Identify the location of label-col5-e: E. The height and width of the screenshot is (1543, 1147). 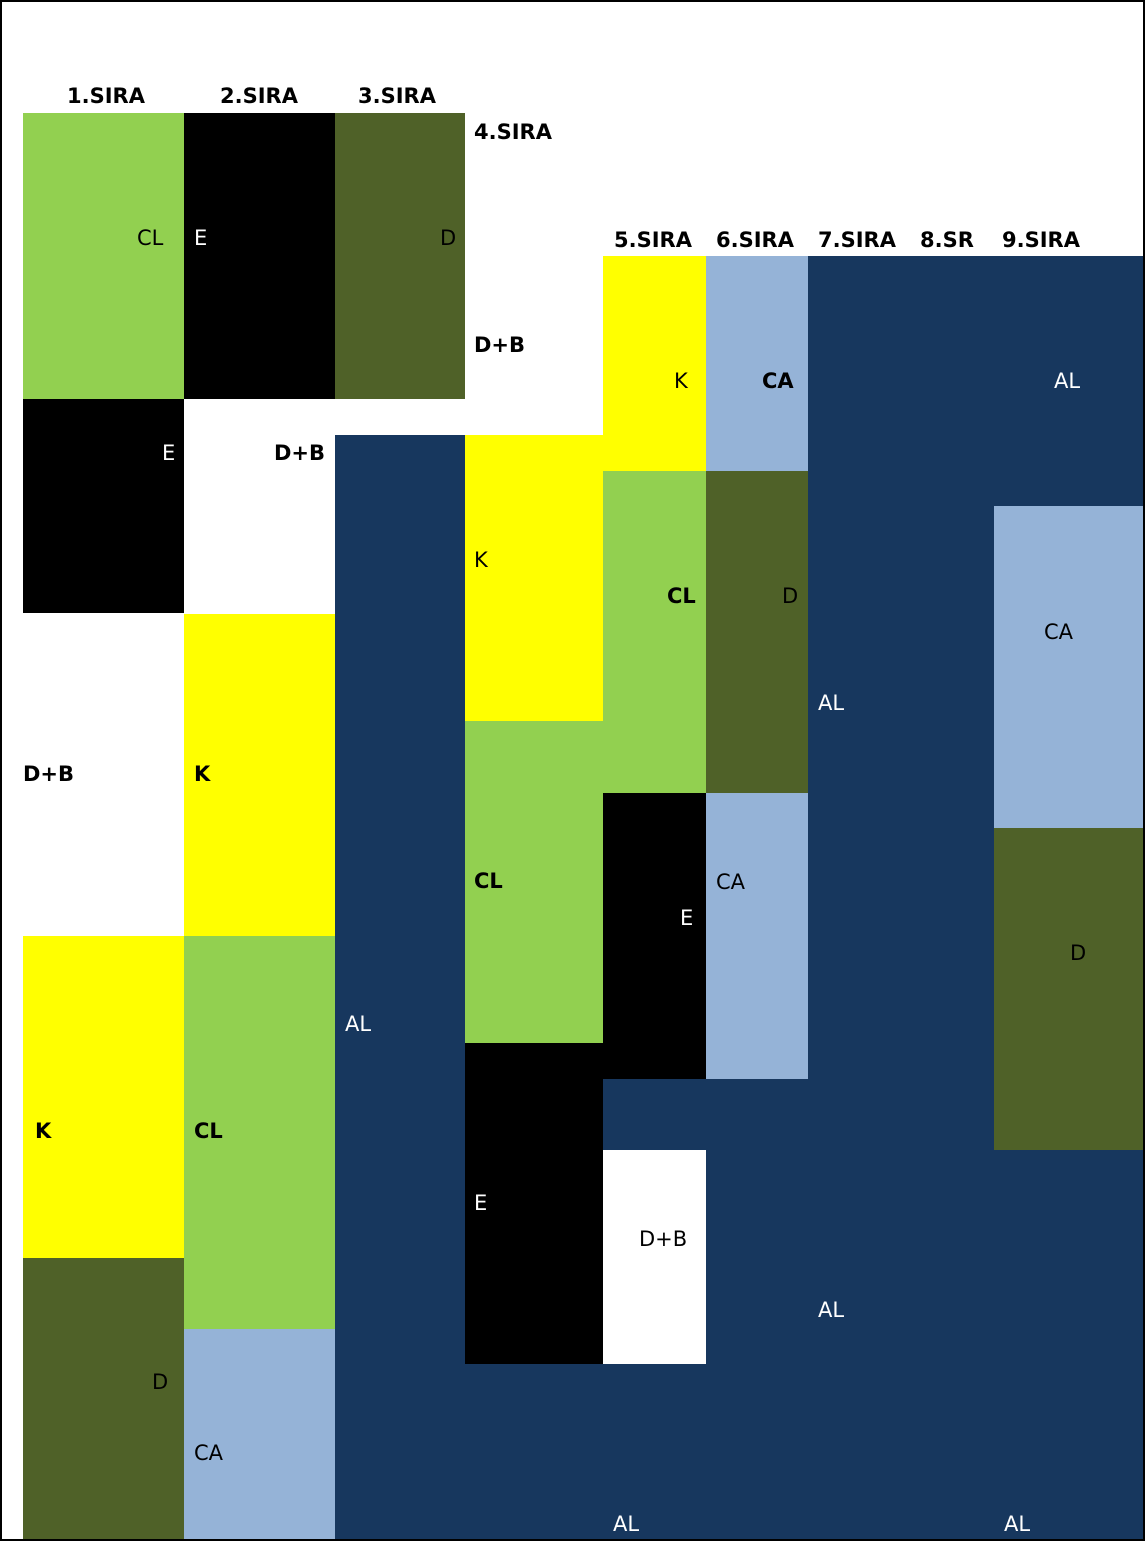
(687, 918).